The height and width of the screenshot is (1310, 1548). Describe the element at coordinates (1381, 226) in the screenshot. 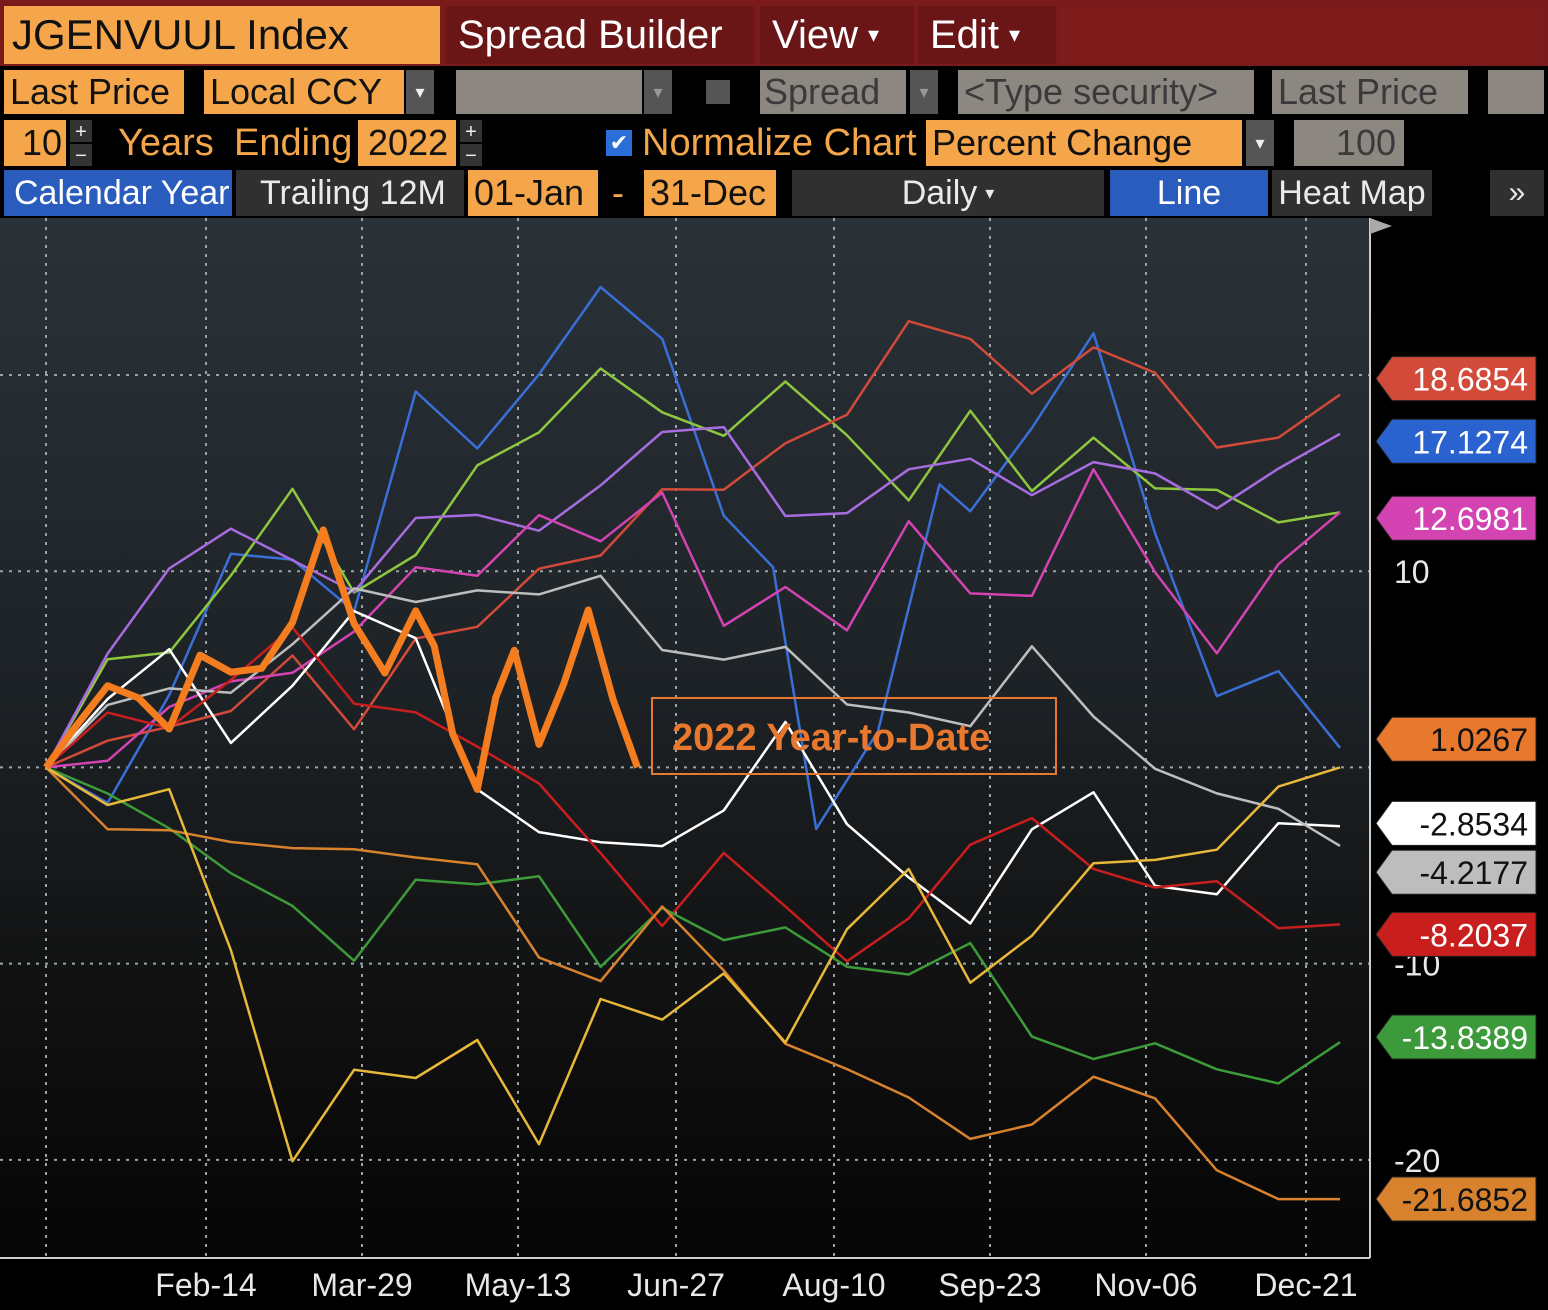

I see `y-axis-arrow-icon` at that location.